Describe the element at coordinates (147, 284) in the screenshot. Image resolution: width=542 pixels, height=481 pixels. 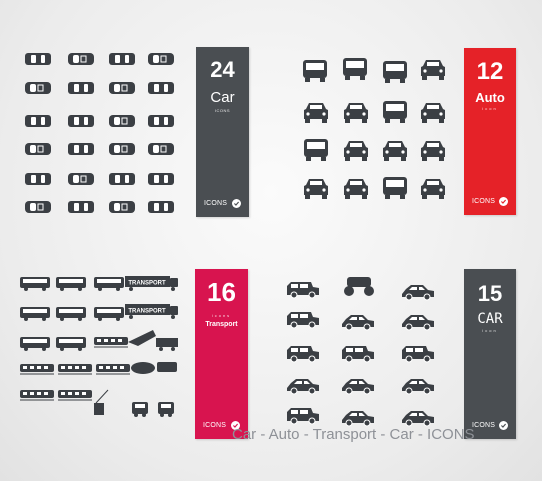
I see `transport-truck-label-1: TRANSPORT` at that location.